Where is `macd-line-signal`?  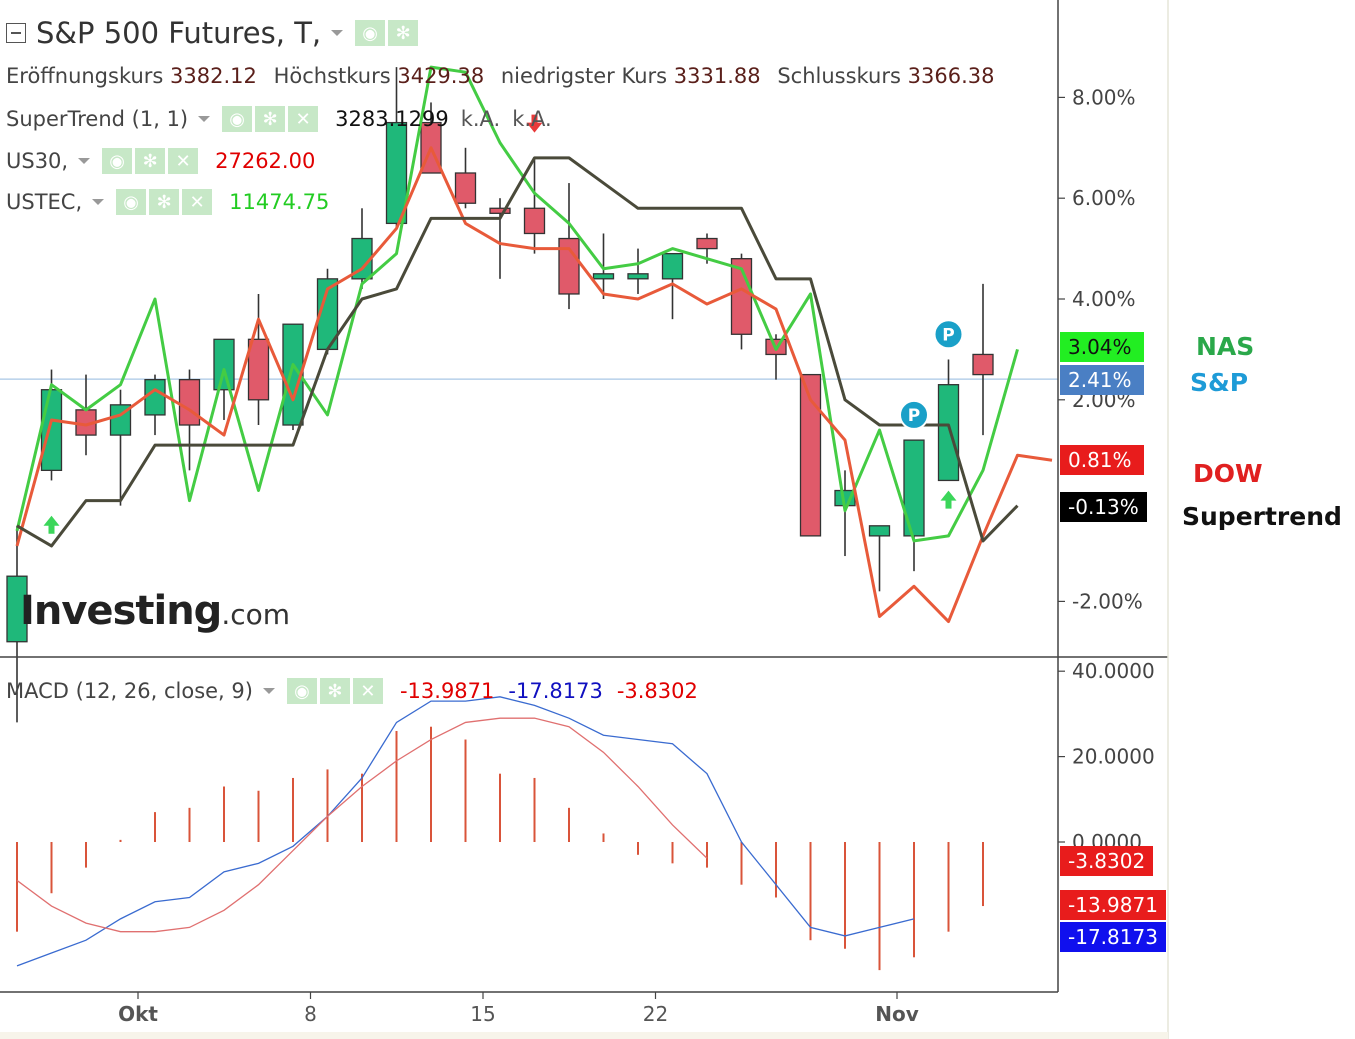 macd-line-signal is located at coordinates (362, 825).